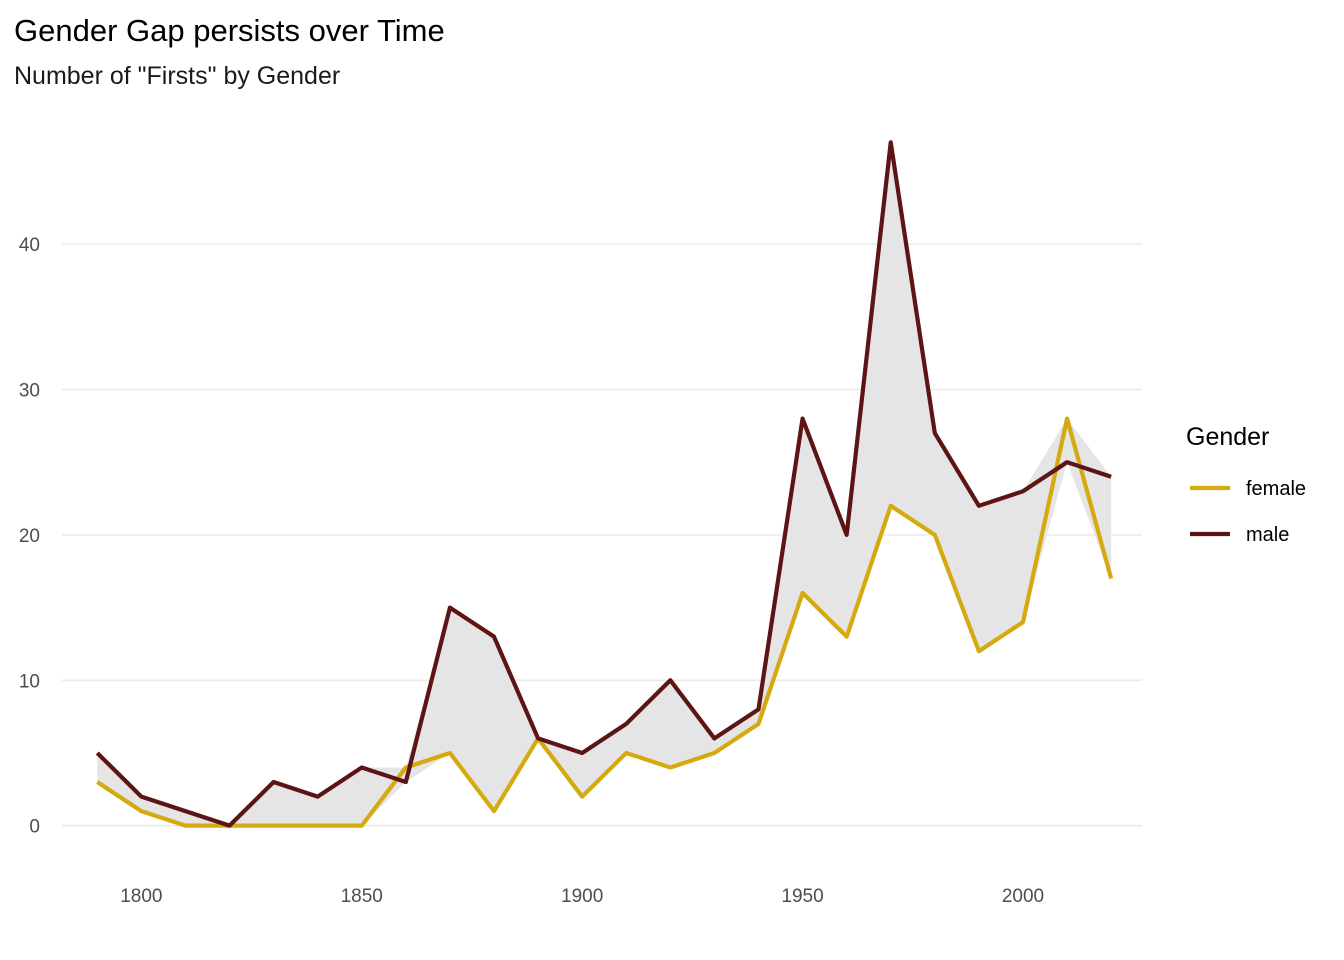  I want to click on y-tick-label-10: 10, so click(29, 681).